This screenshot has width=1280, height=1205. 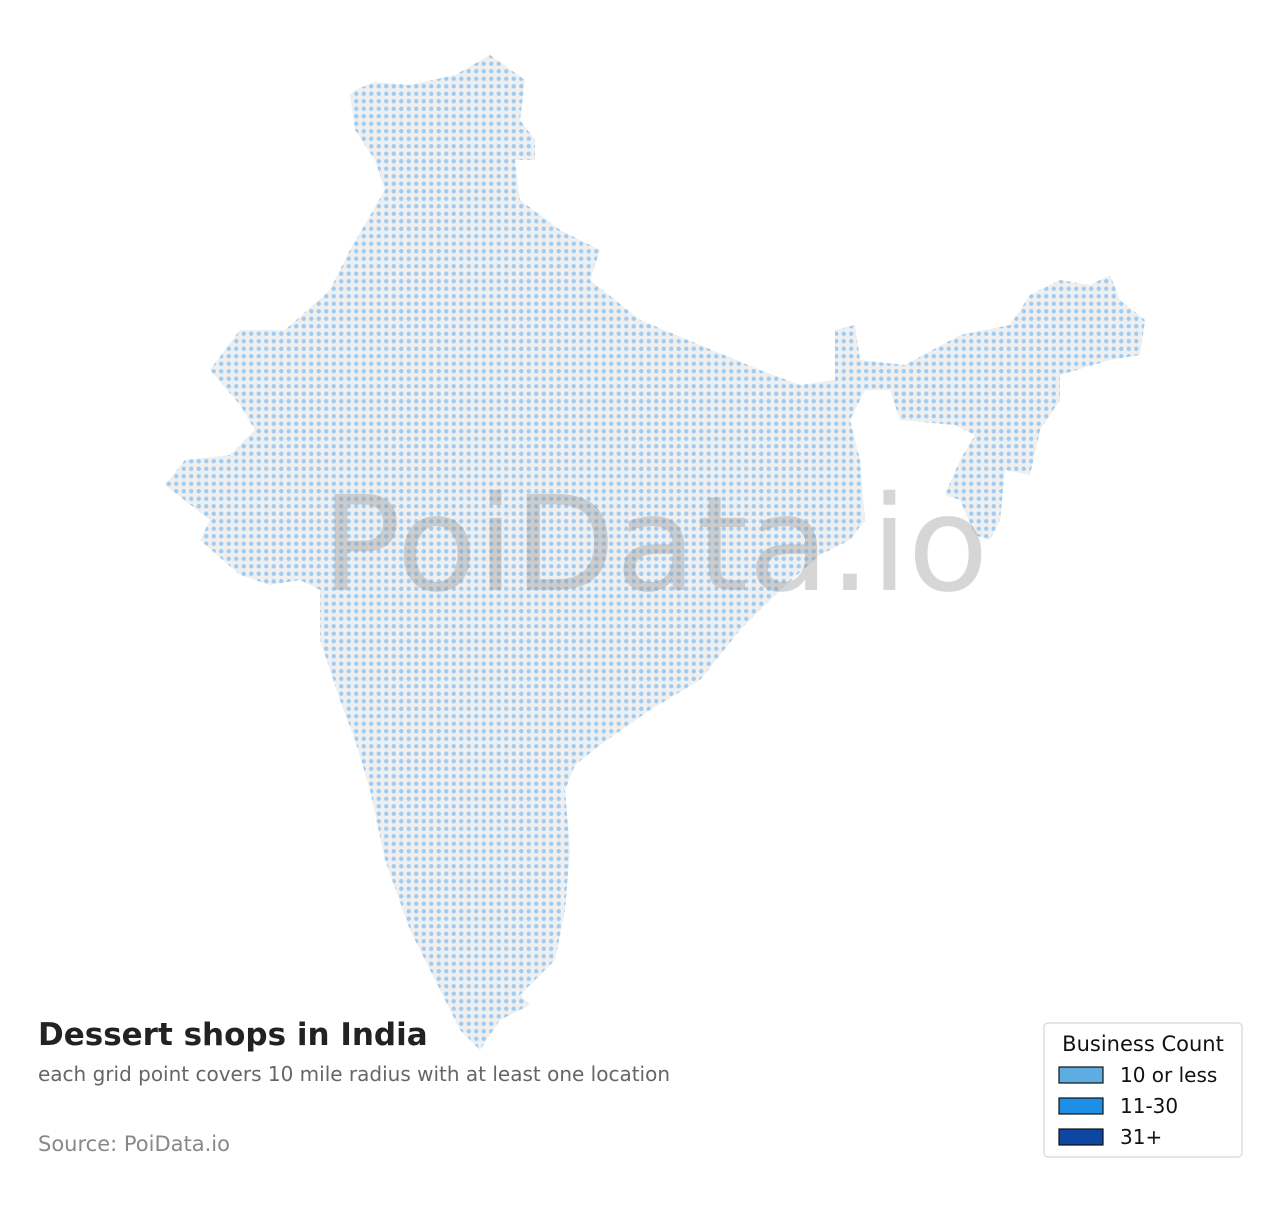 I want to click on legend-label: 11-30, so click(x=1149, y=1106).